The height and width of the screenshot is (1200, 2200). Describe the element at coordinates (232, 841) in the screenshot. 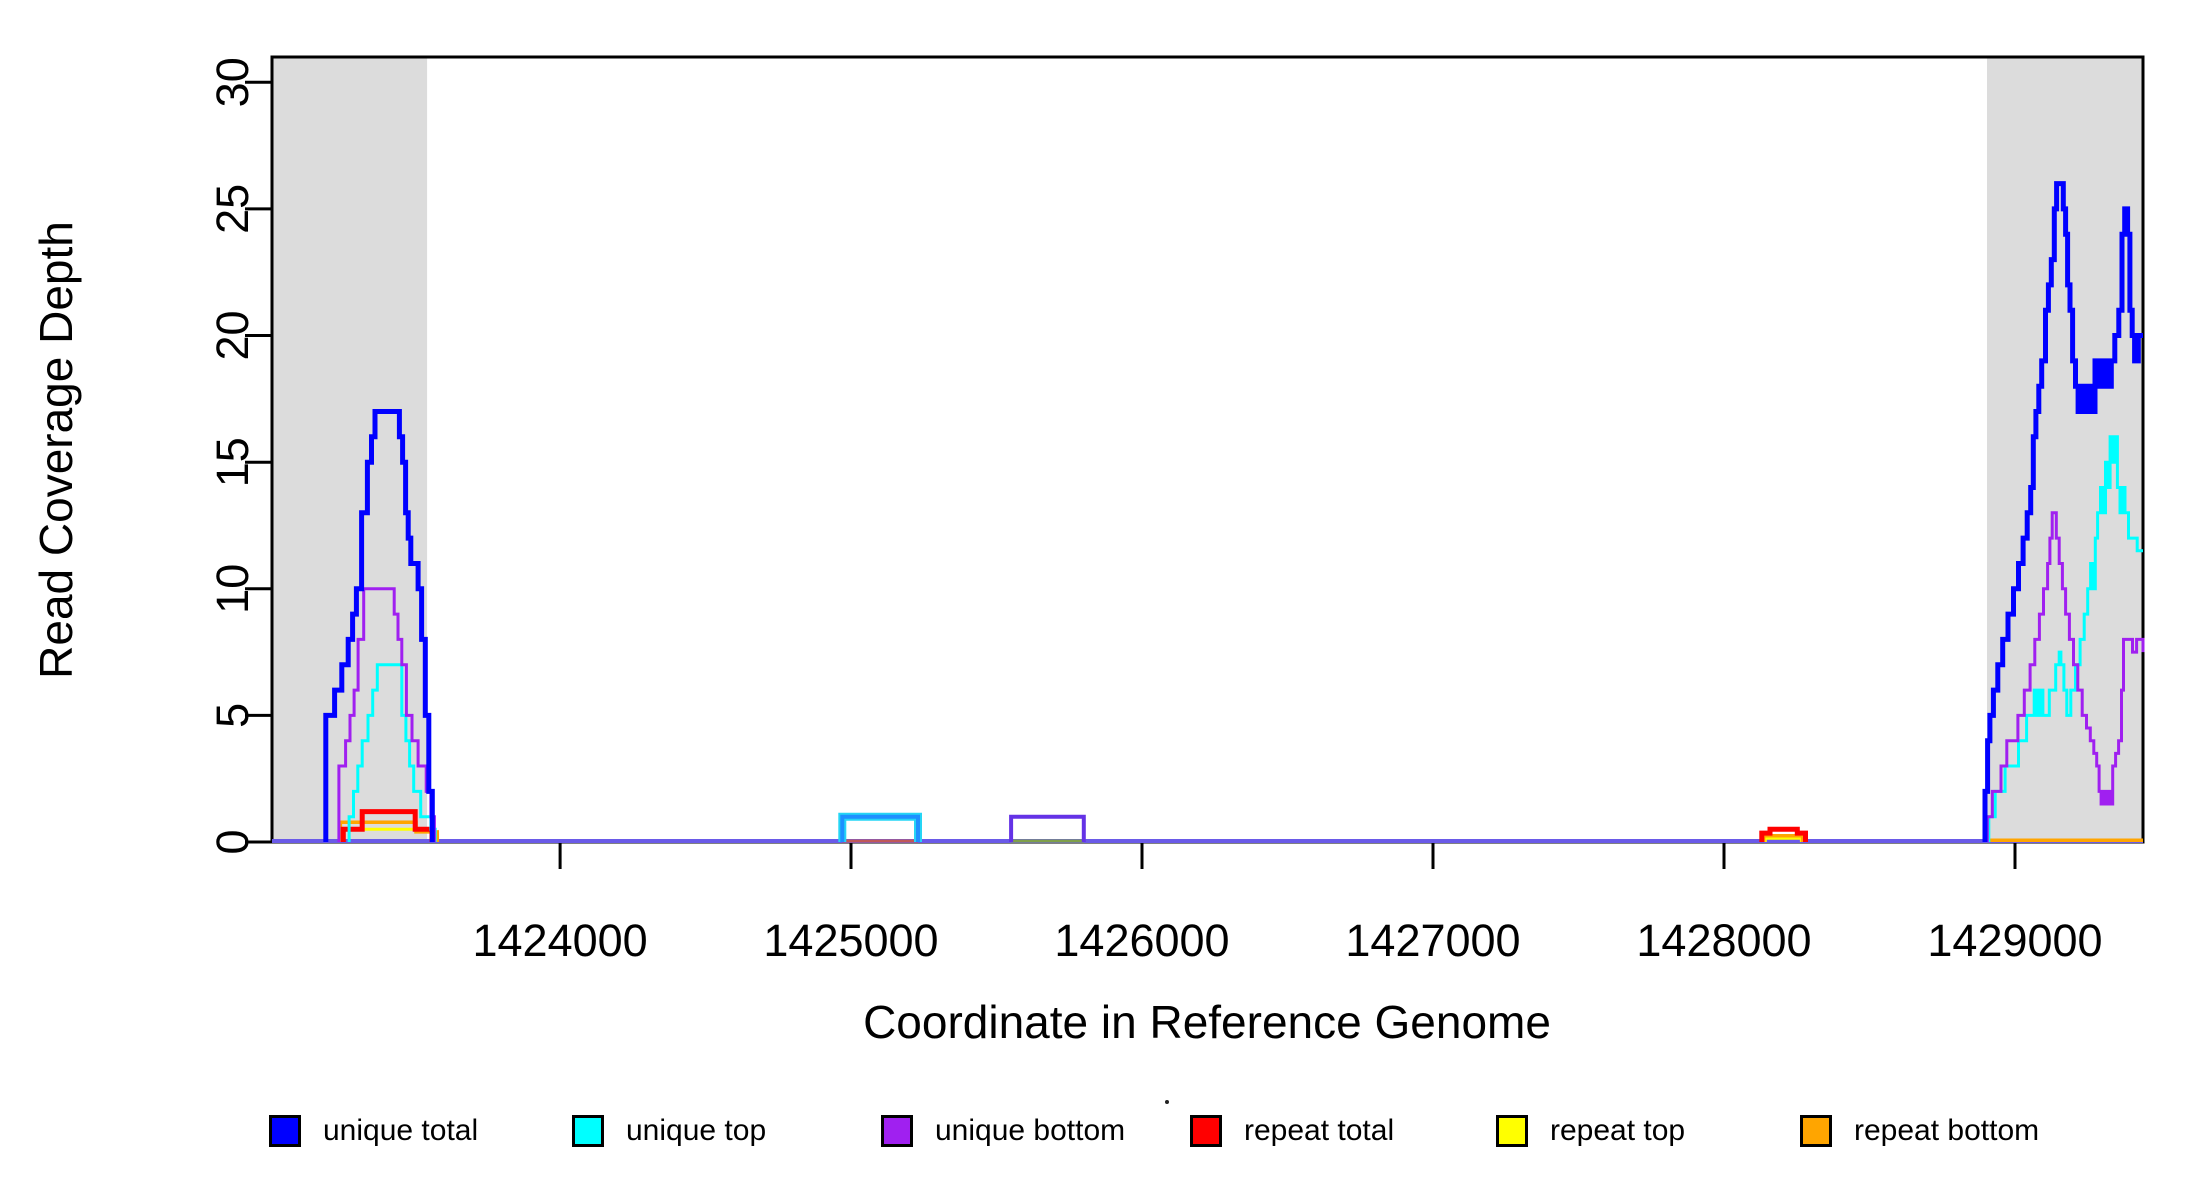

I see `y-tick-label: 0` at that location.